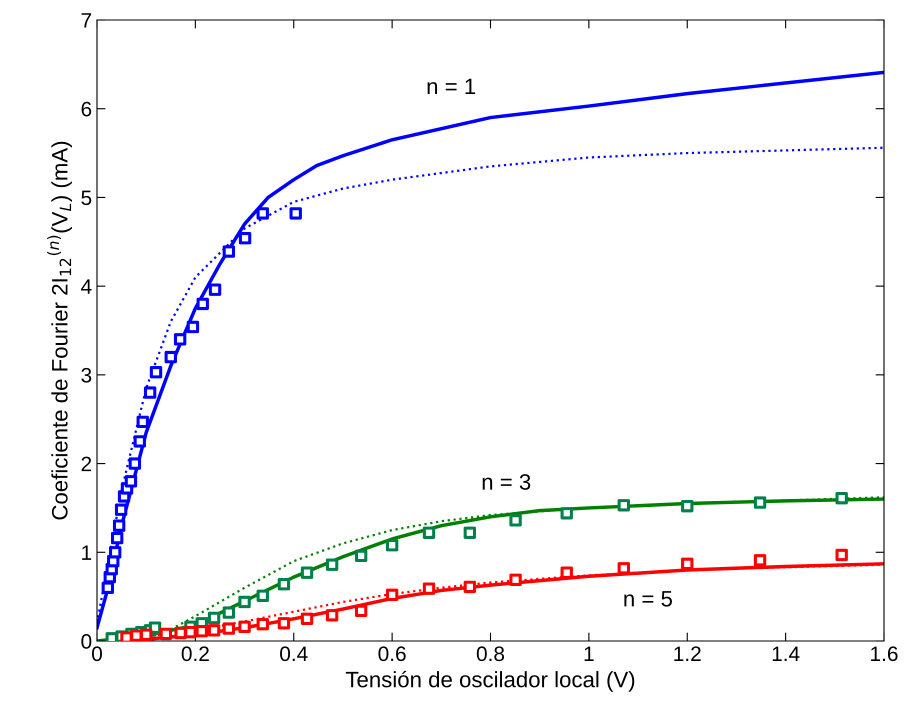  What do you see at coordinates (86, 375) in the screenshot?
I see `y-tick-label: 3` at bounding box center [86, 375].